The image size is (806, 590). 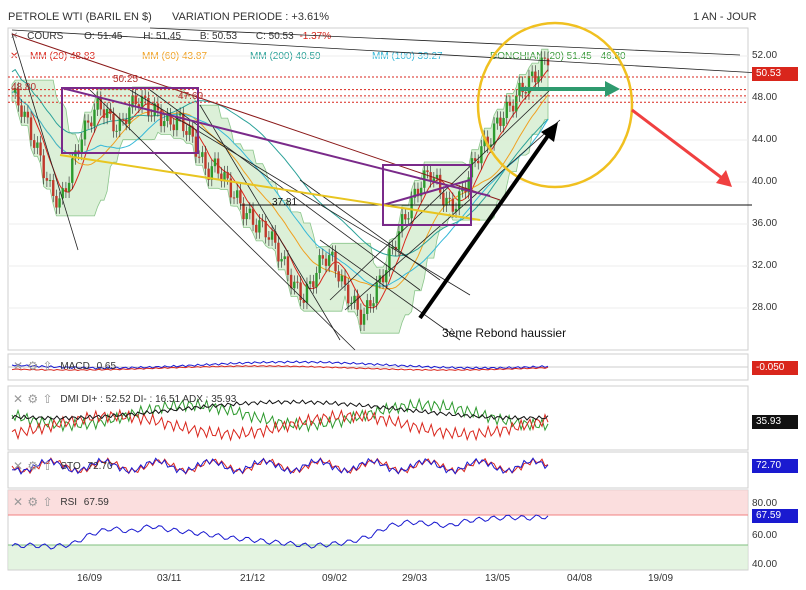 What do you see at coordinates (64, 366) in the screenshot?
I see `macd-legend: ✕ ⚙ ⇧ MACD 0.65` at bounding box center [64, 366].